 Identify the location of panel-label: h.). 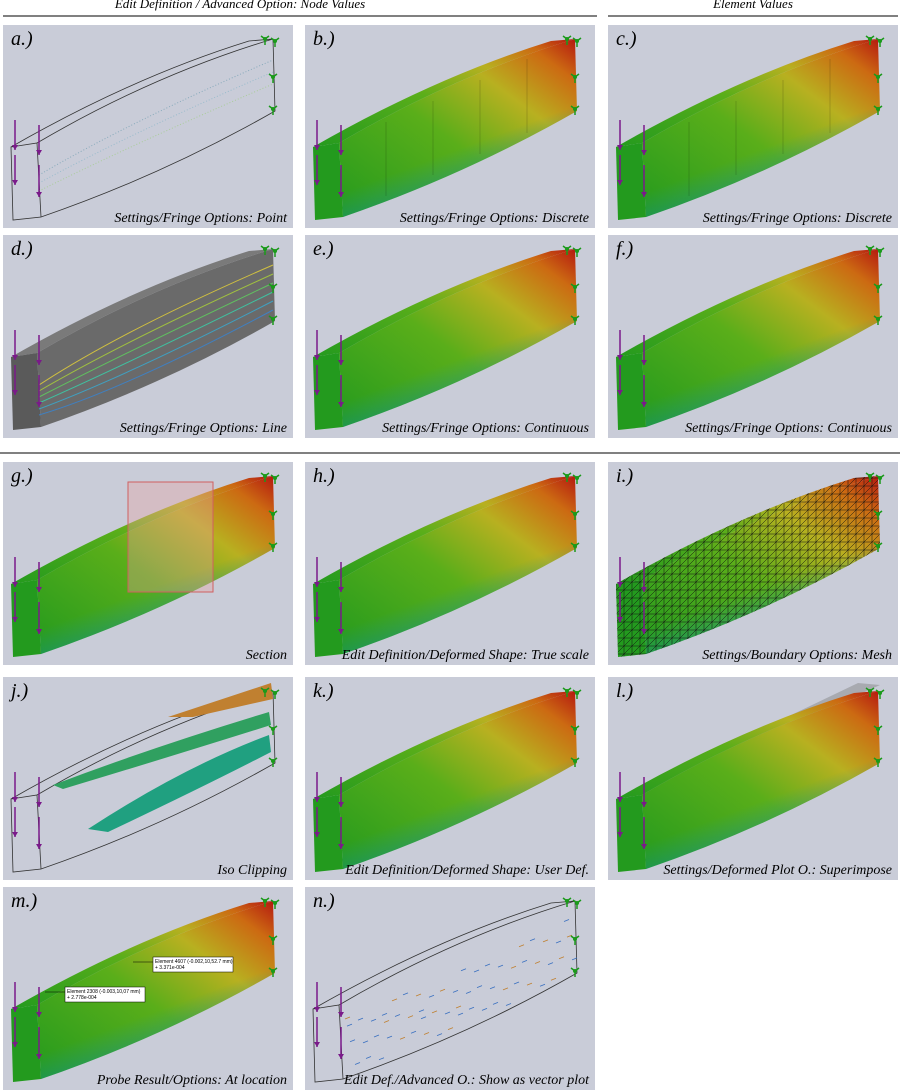
(324, 476).